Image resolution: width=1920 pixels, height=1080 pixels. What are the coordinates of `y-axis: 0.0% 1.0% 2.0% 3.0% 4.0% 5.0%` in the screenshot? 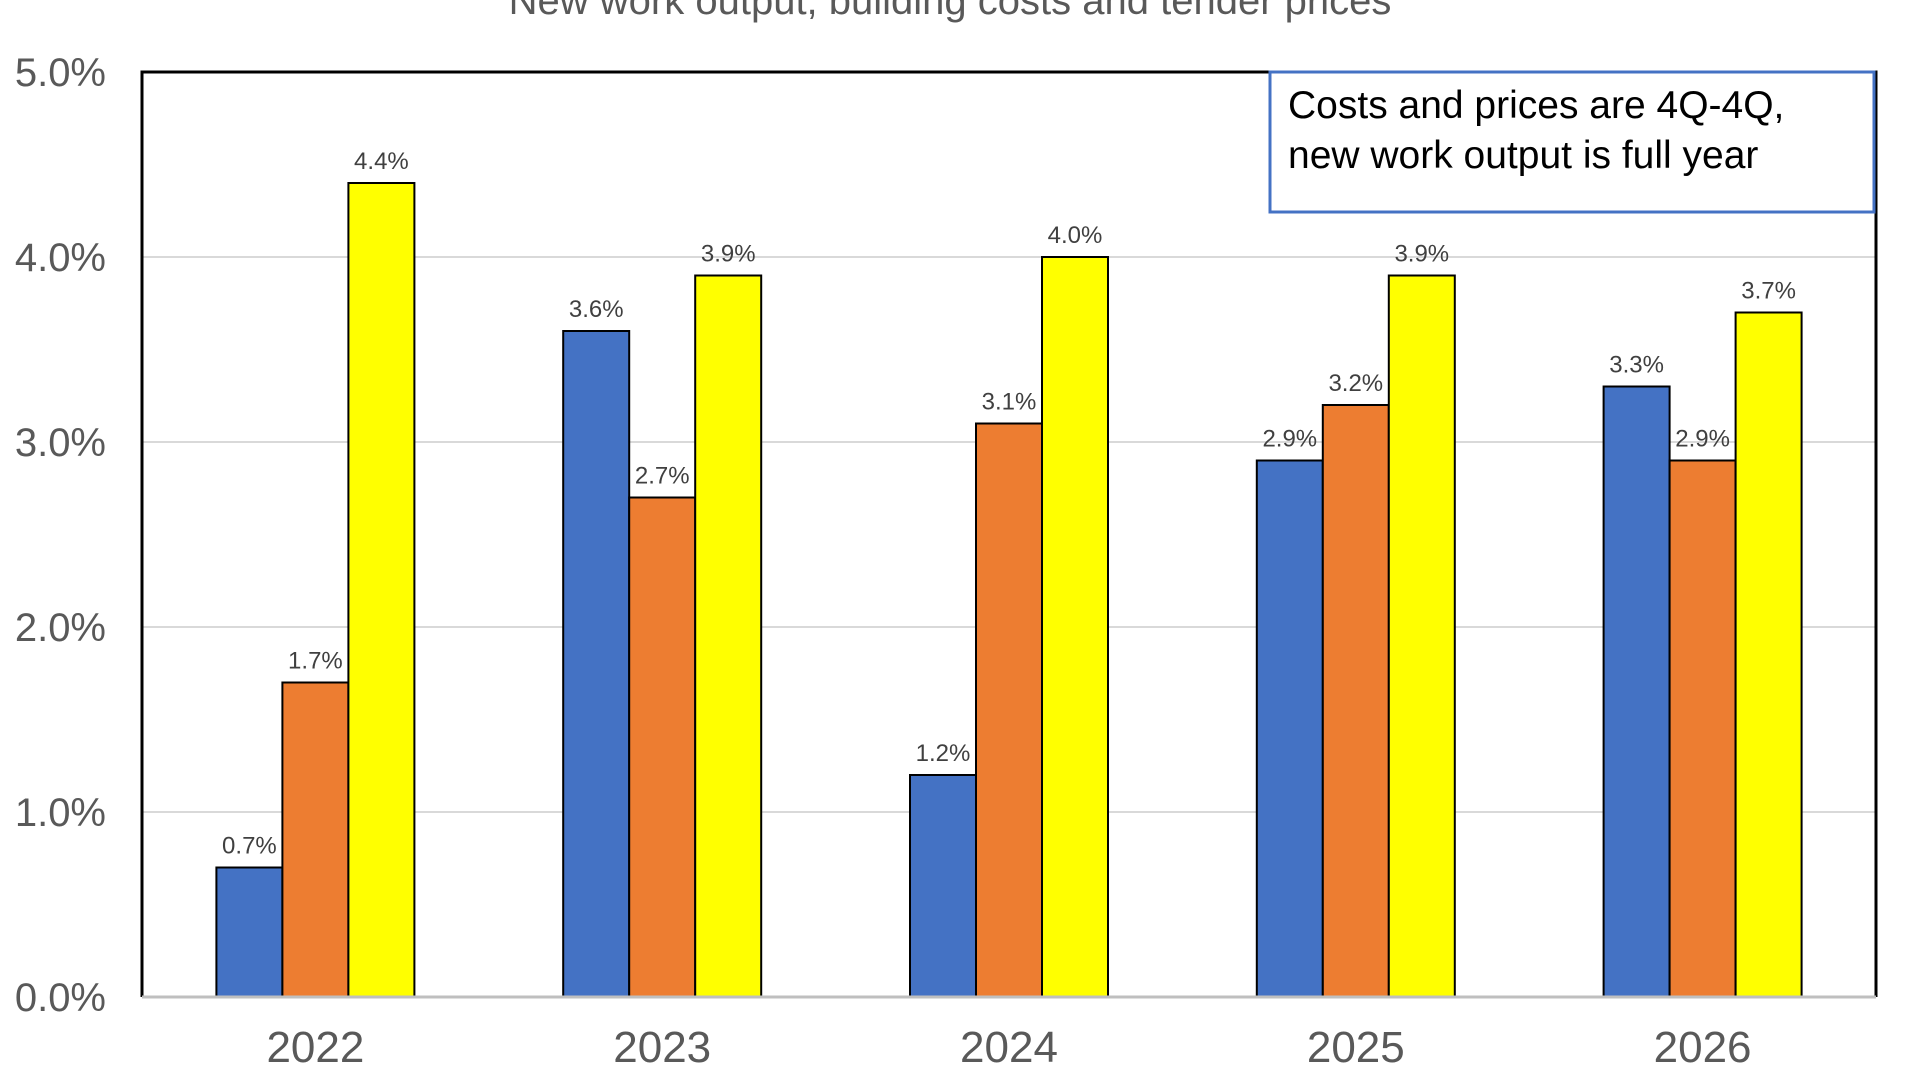 It's located at (60, 535).